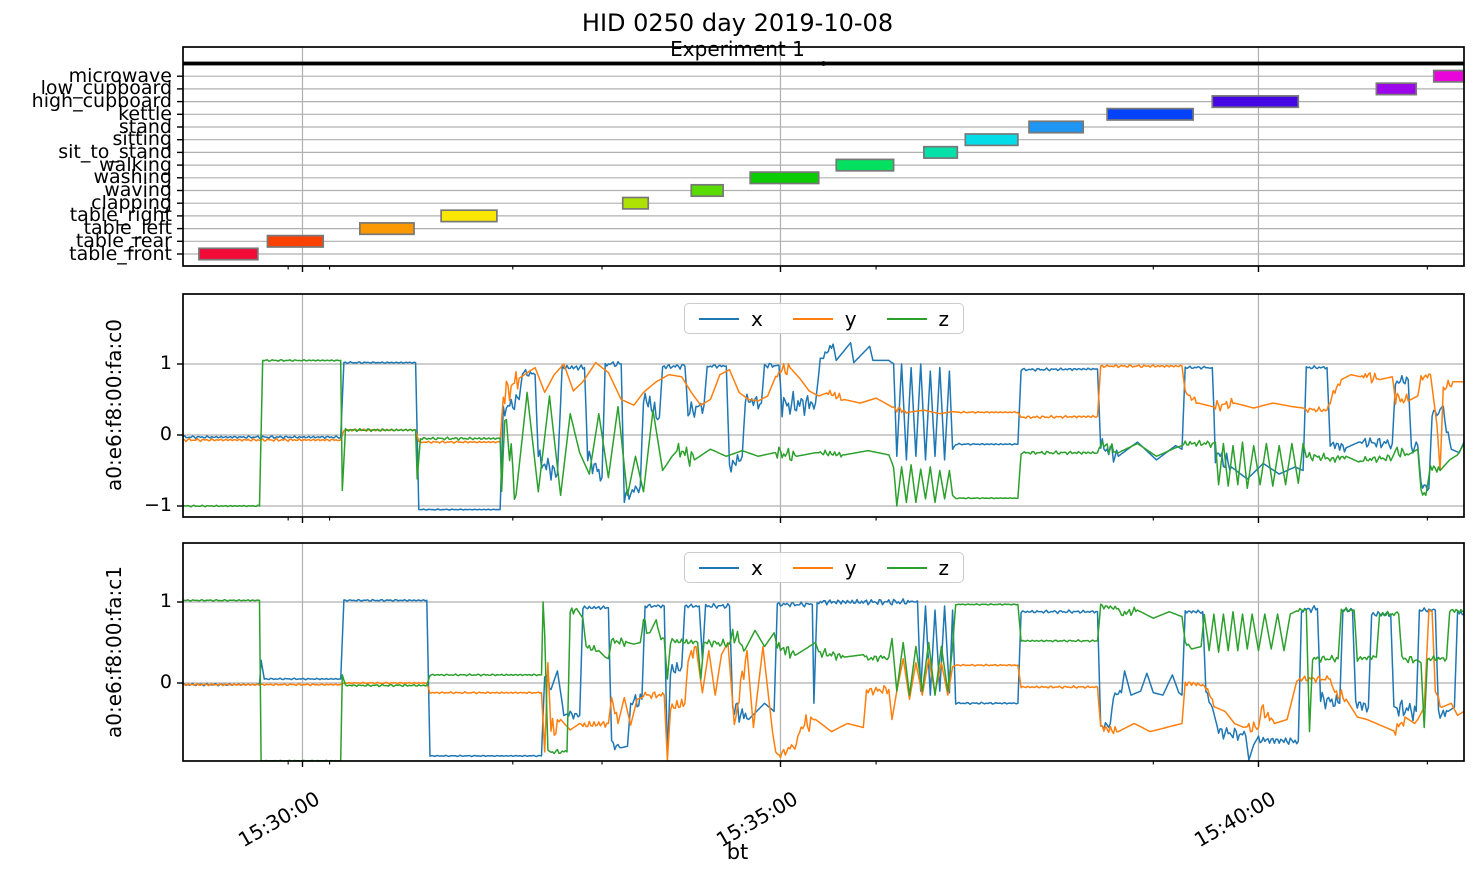 This screenshot has height=874, width=1475. Describe the element at coordinates (157, 505) in the screenshot. I see `ytick-label-c0-−1: −1` at that location.